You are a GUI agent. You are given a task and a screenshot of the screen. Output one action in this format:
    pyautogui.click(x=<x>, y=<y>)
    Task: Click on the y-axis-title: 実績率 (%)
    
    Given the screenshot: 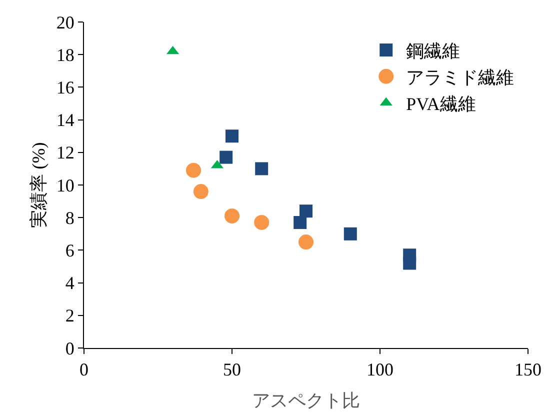 What is the action you would take?
    pyautogui.click(x=38, y=185)
    